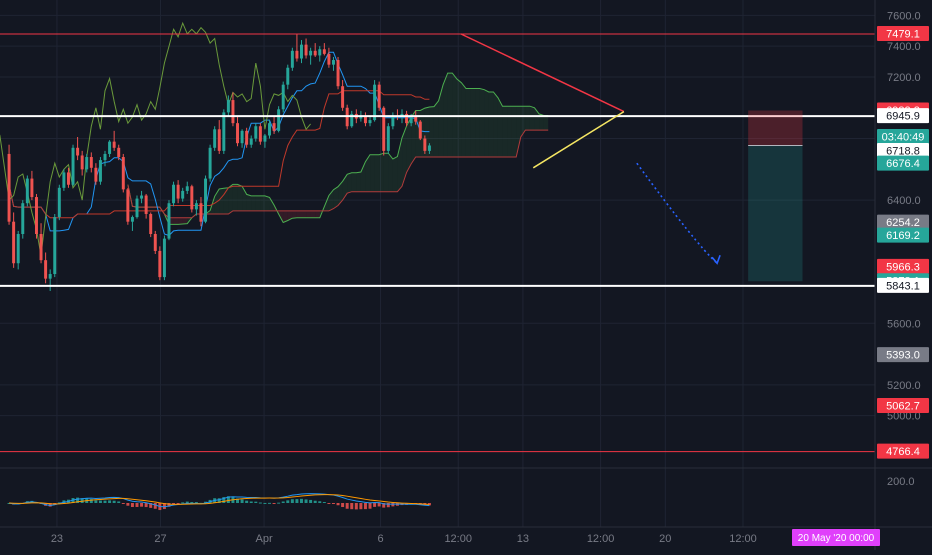 The width and height of the screenshot is (932, 555). What do you see at coordinates (775, 128) in the screenshot?
I see `stop-zone` at bounding box center [775, 128].